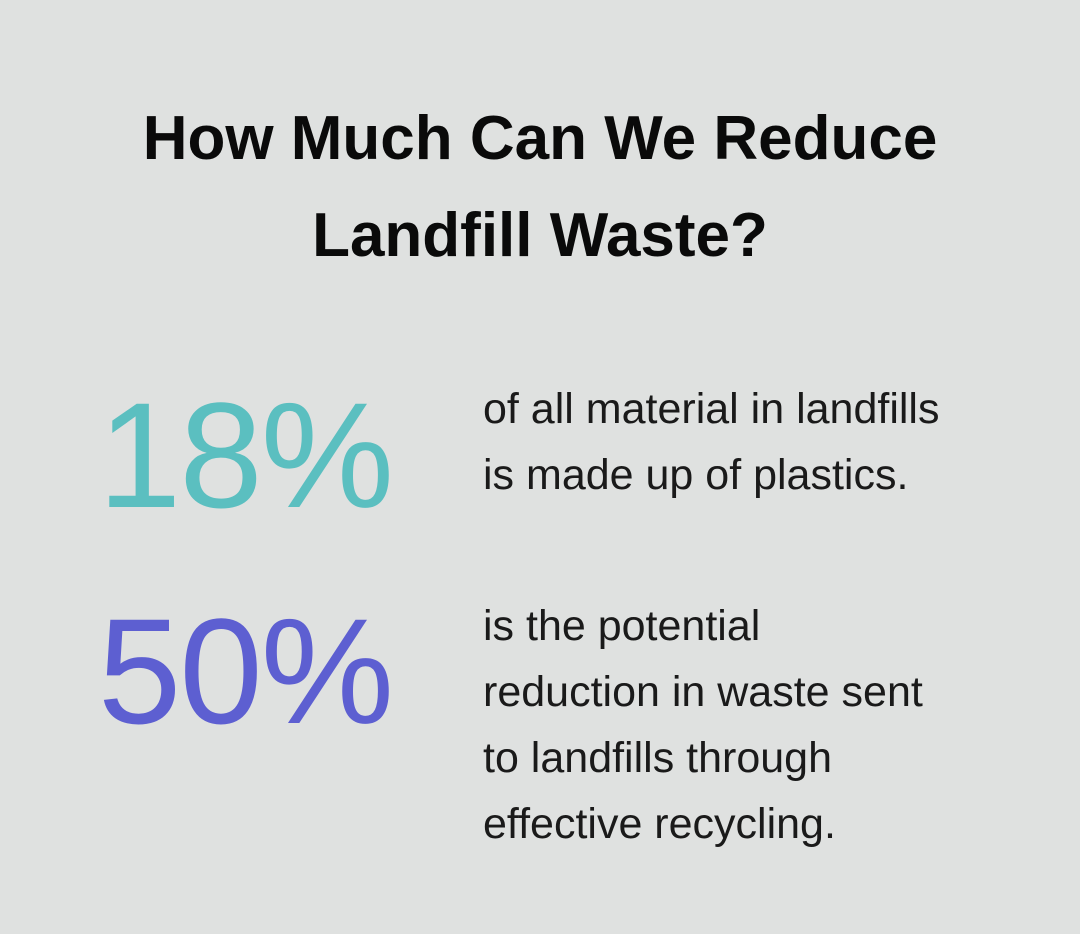 Image resolution: width=1080 pixels, height=934 pixels. I want to click on title: How Much Can We Reduce, so click(540, 138).